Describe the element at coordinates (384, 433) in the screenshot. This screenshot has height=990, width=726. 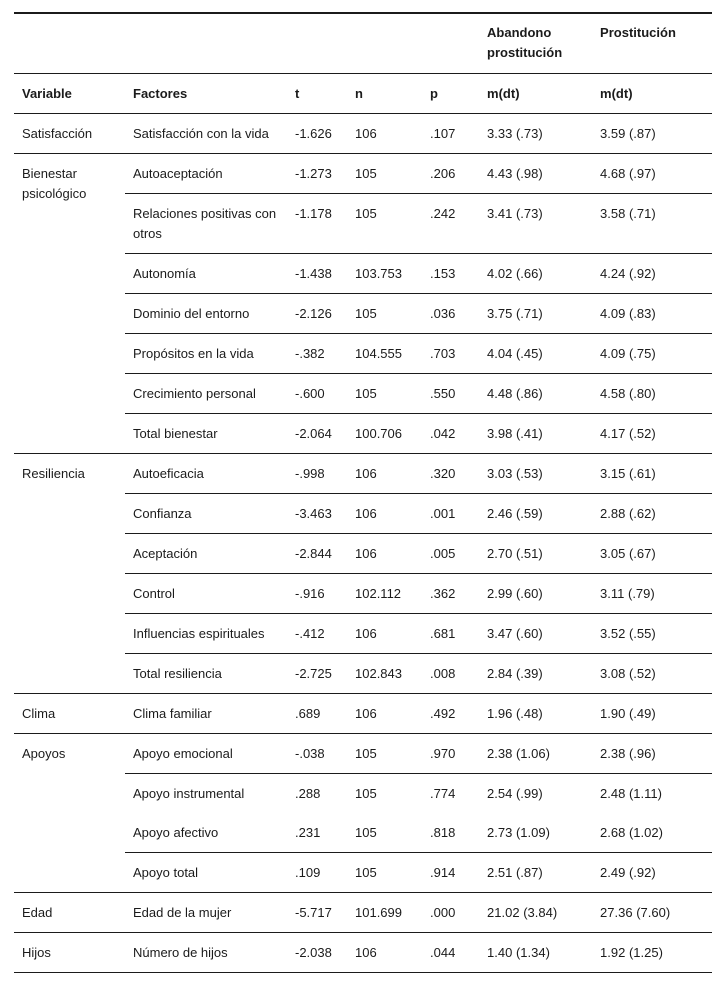
I see `n-cell: 100.706` at that location.